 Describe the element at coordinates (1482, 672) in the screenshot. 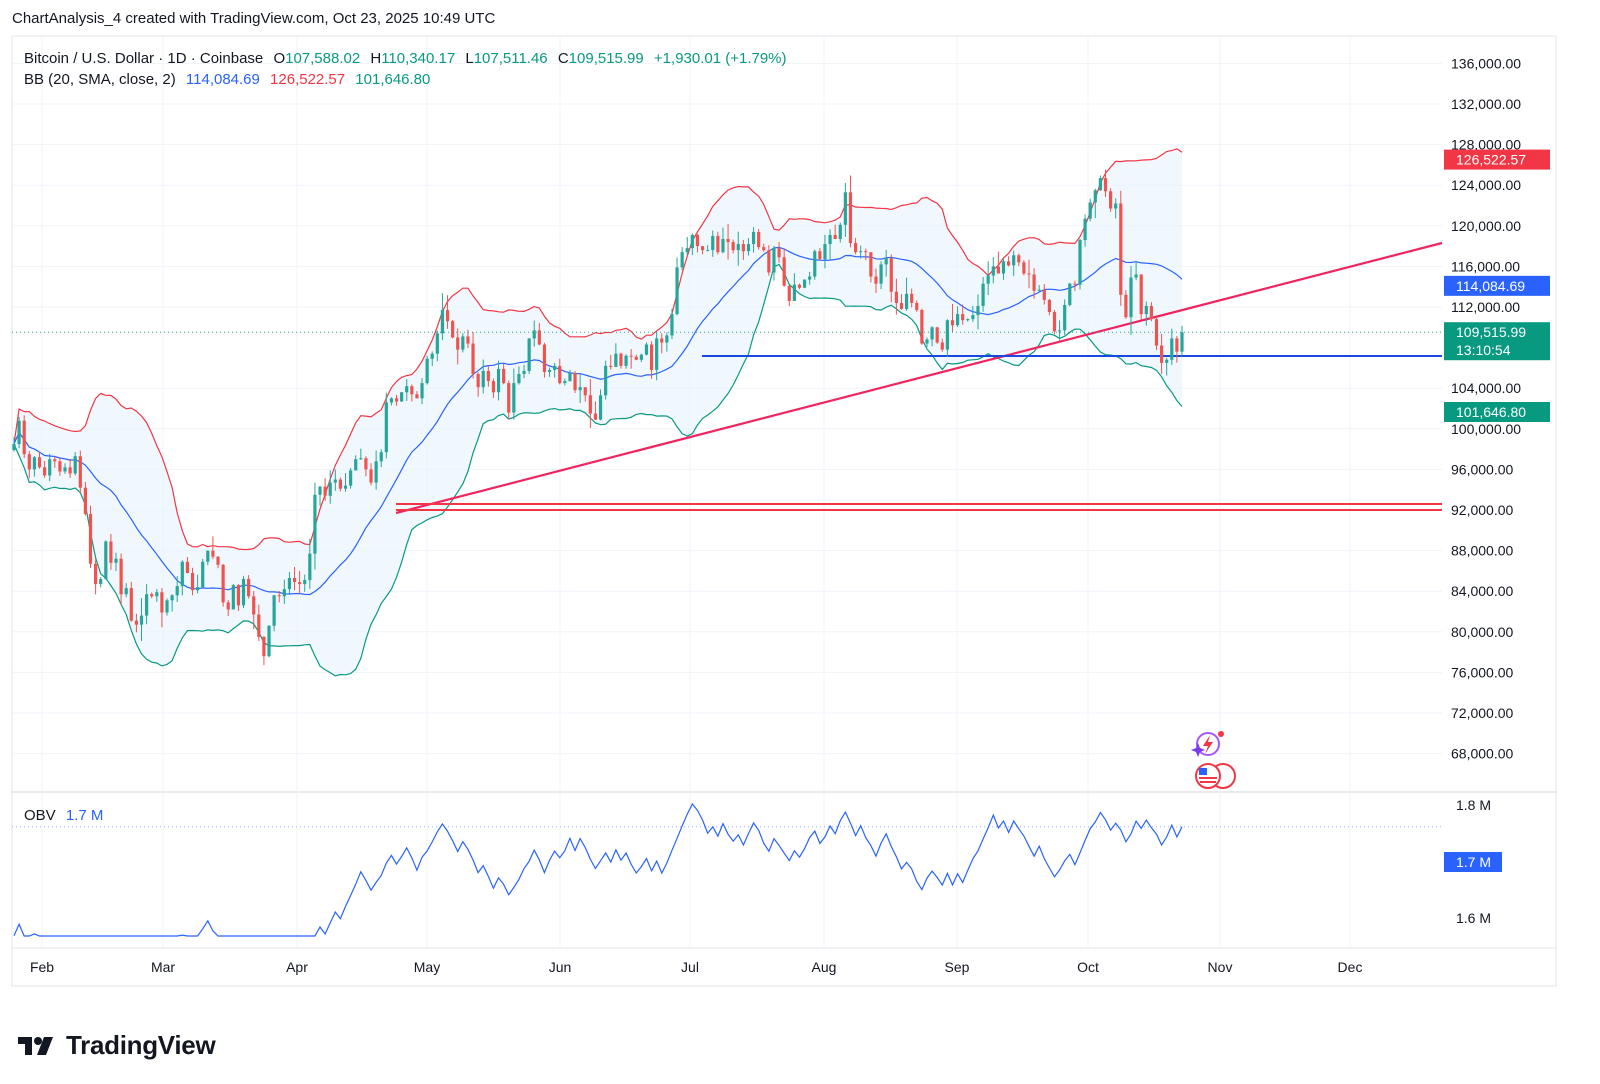

I see `price-tick-label: 76,000.00` at that location.